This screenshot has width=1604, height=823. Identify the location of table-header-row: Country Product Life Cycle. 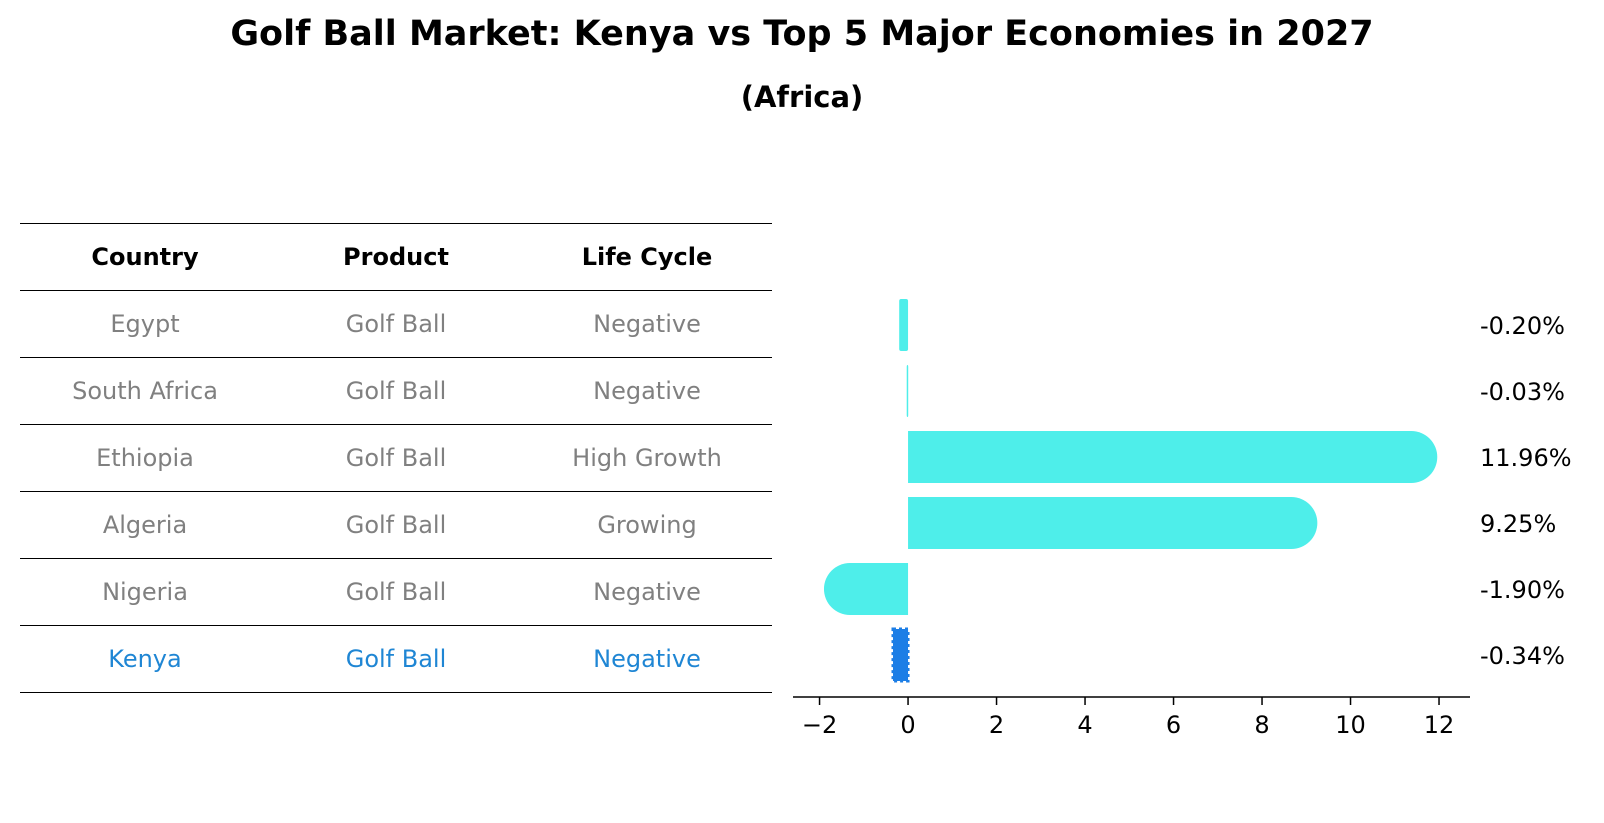
(396, 257).